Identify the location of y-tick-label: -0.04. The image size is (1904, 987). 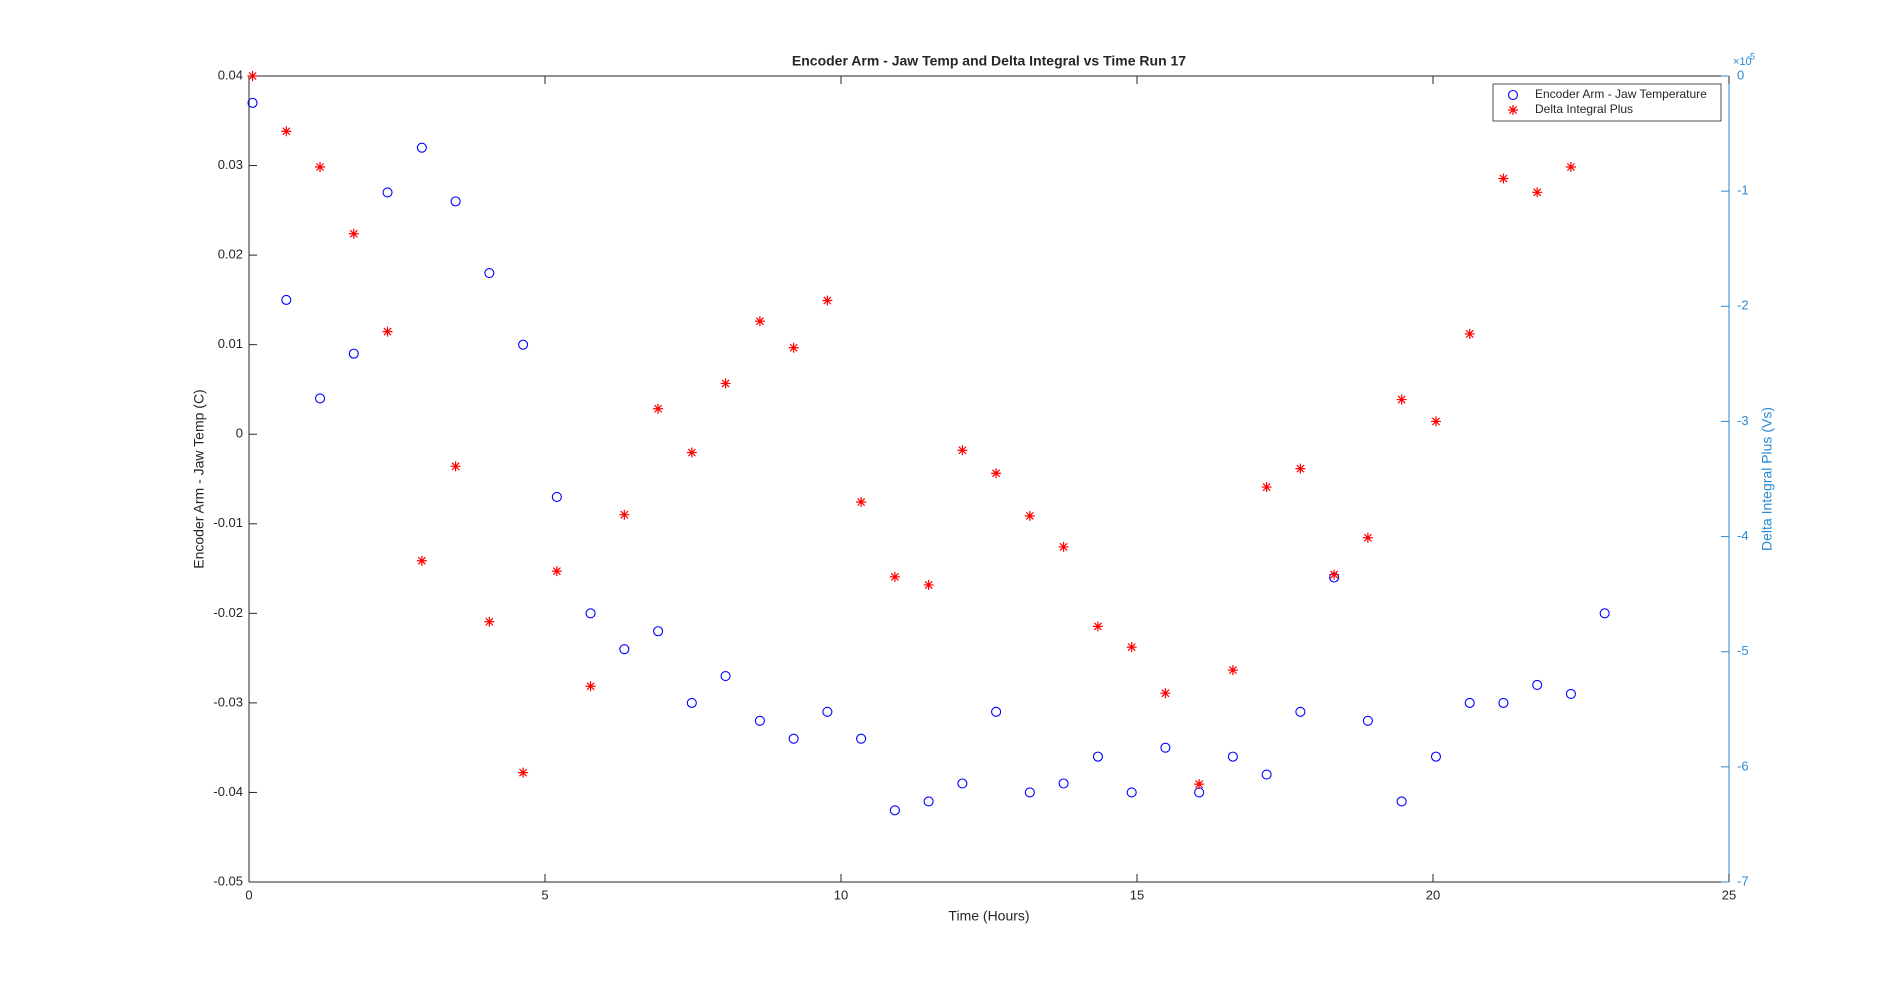
(228, 791).